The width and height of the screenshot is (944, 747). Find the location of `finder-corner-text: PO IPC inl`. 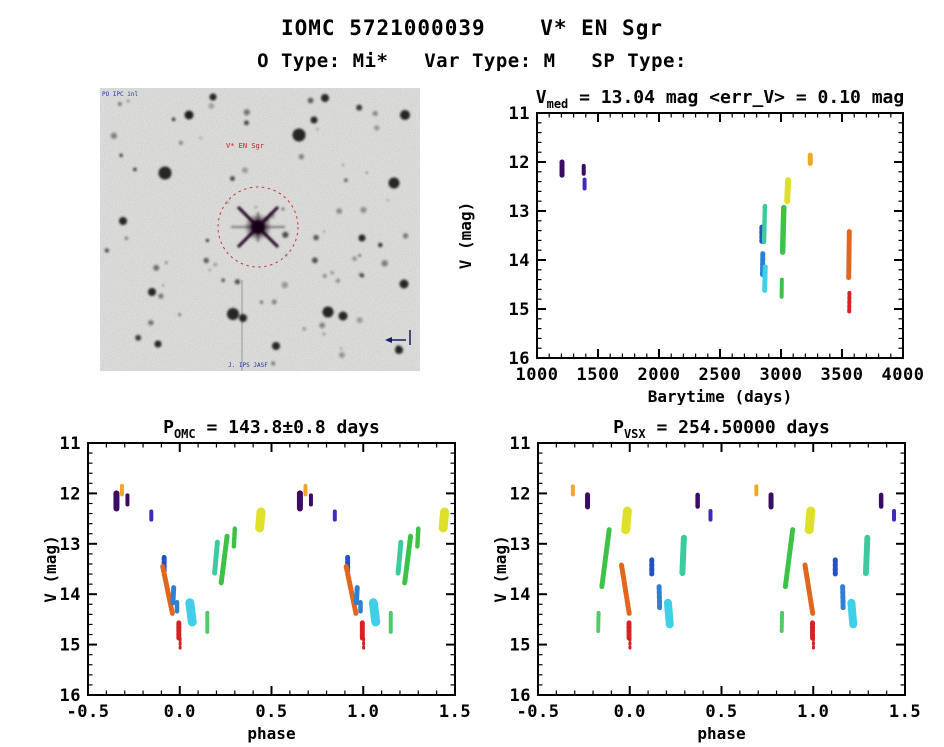

finder-corner-text: PO IPC inl is located at coordinates (120, 94).